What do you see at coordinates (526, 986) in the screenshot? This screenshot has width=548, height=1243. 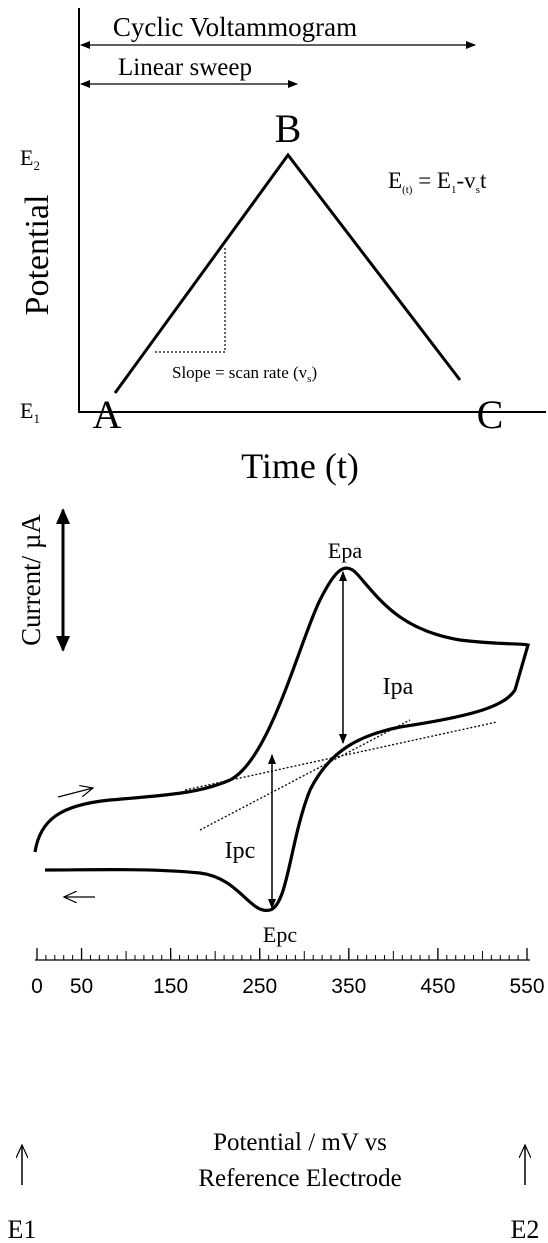 I see `tick-label: 550` at bounding box center [526, 986].